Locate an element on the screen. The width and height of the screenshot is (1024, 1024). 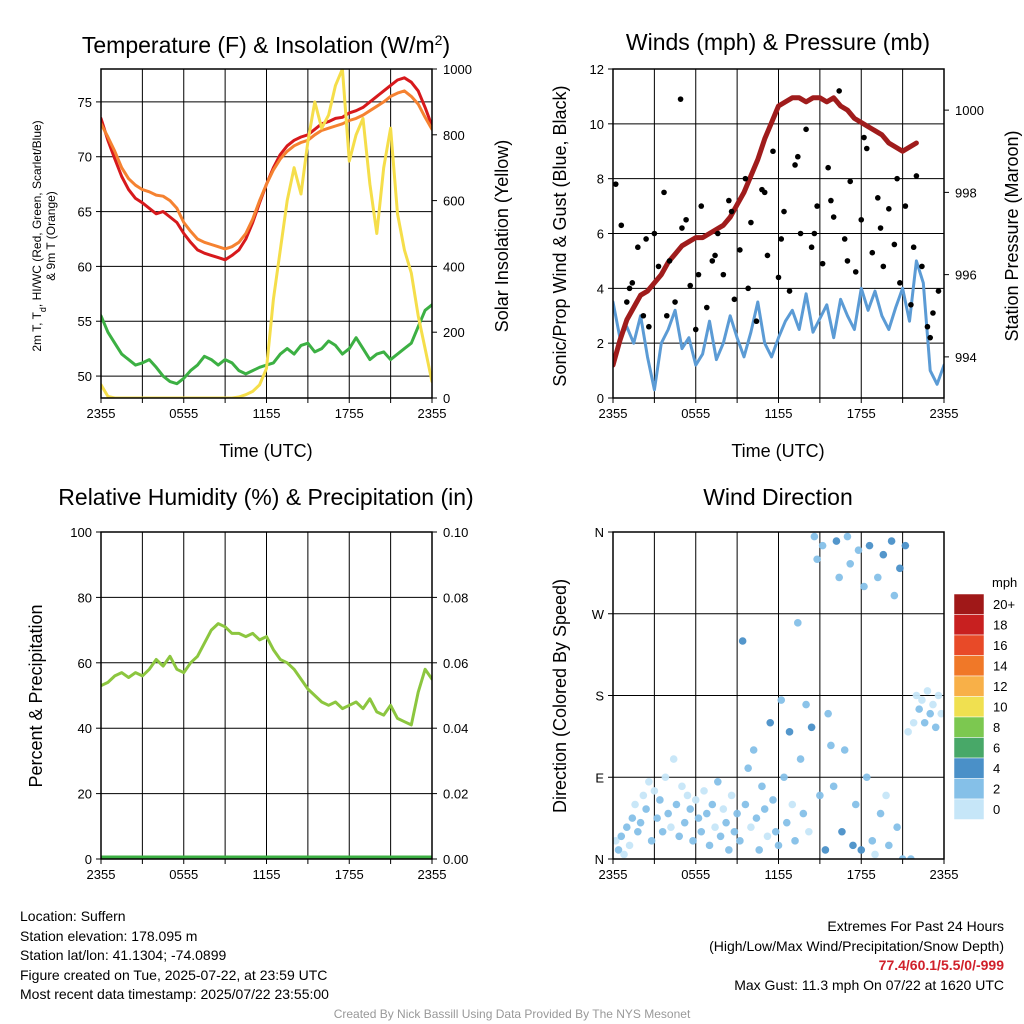
dir-xtick-label: 1155 is located at coordinates (779, 874).